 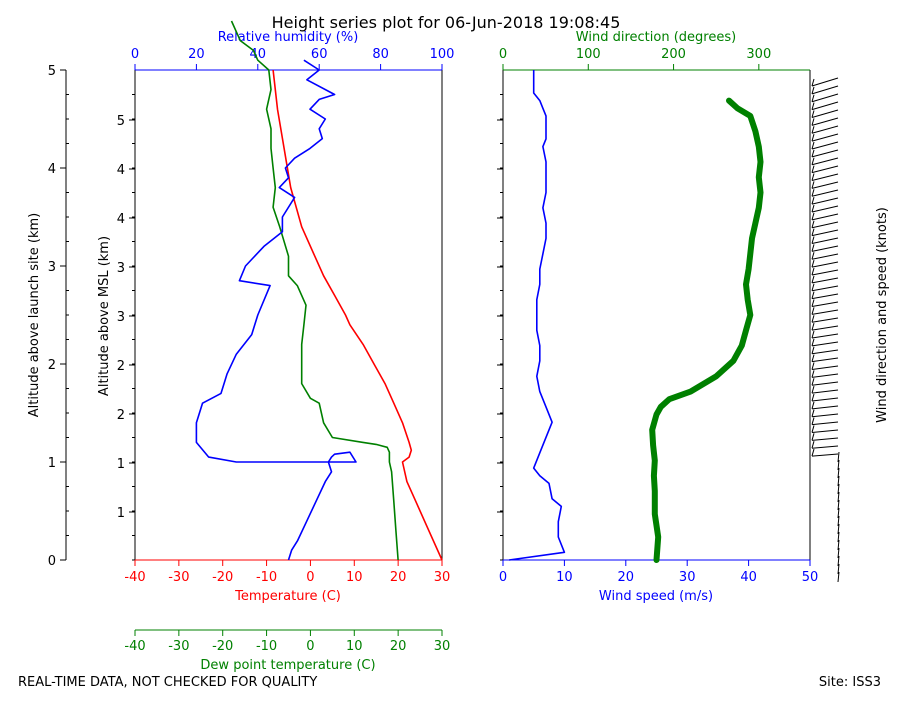 What do you see at coordinates (758, 54) in the screenshot?
I see `wind-direction-tick-label: 300` at bounding box center [758, 54].